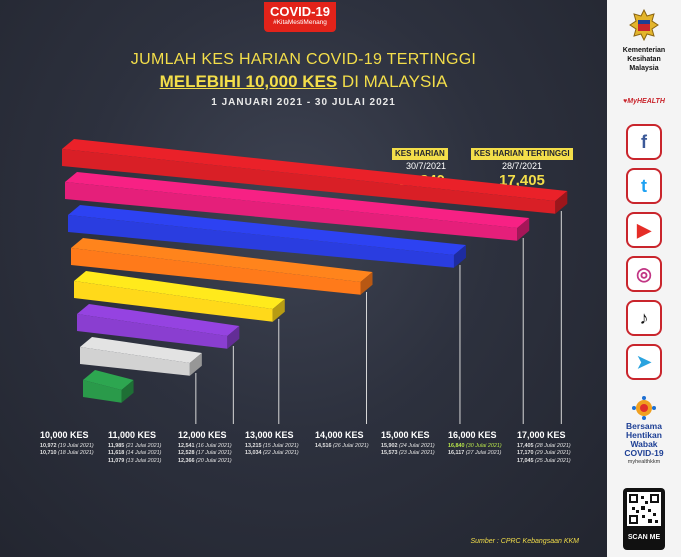  What do you see at coordinates (248, 81) in the screenshot?
I see `subtitle-bold: MELEBIHI 10,000 KES` at bounding box center [248, 81].